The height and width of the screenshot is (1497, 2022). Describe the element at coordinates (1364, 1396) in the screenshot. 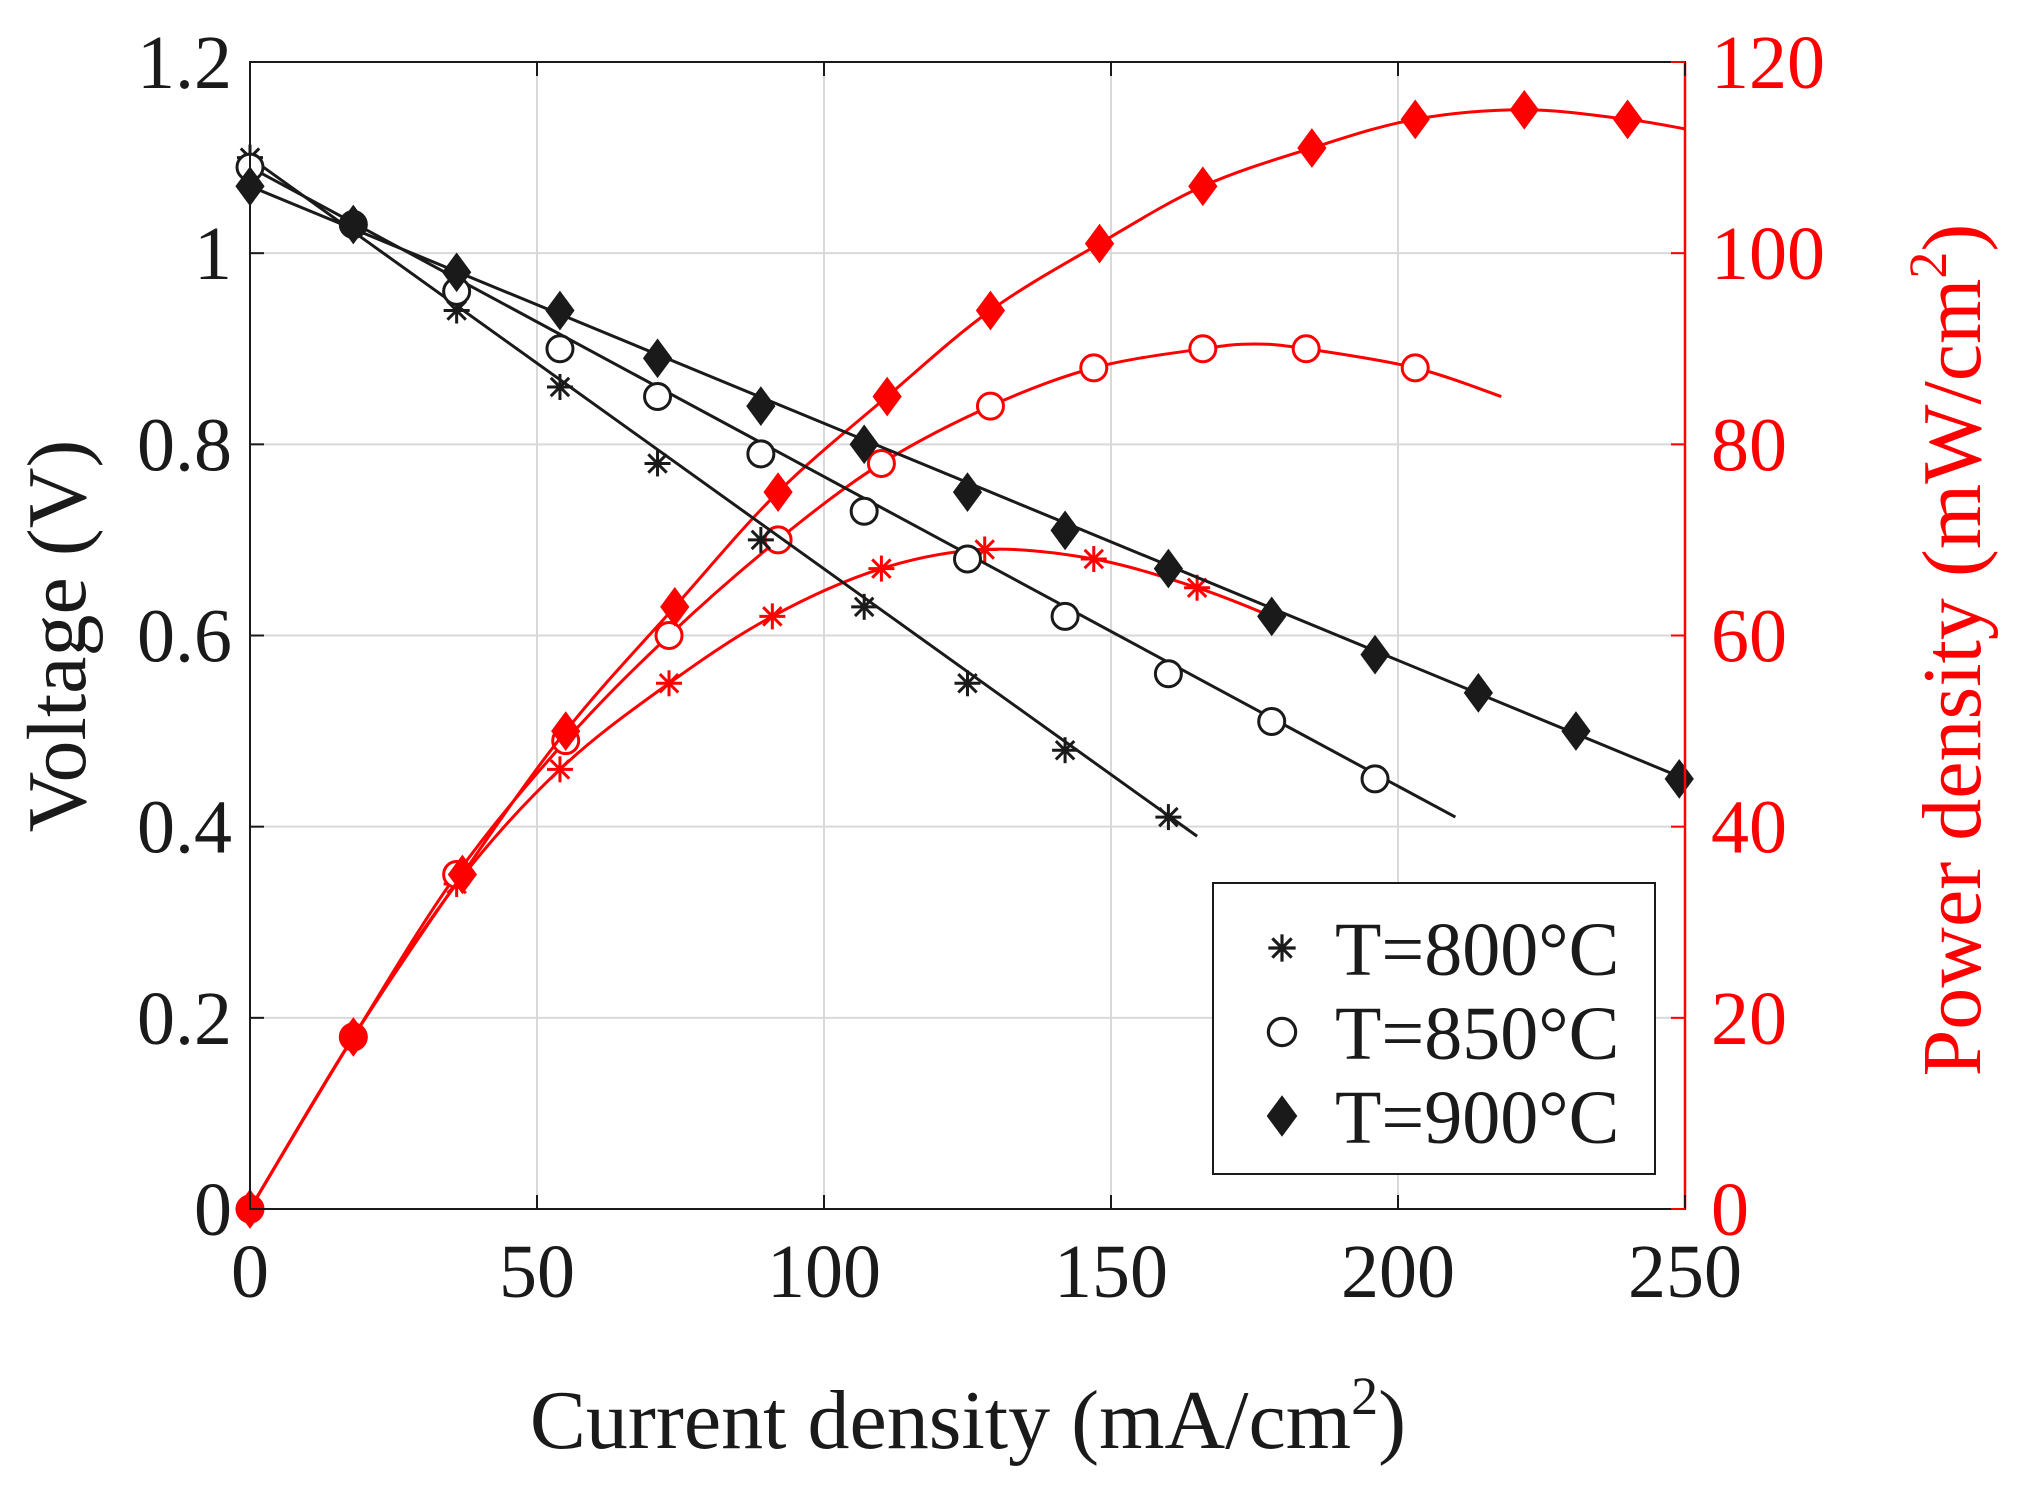

I see `x-axis-title-sup: 2` at that location.